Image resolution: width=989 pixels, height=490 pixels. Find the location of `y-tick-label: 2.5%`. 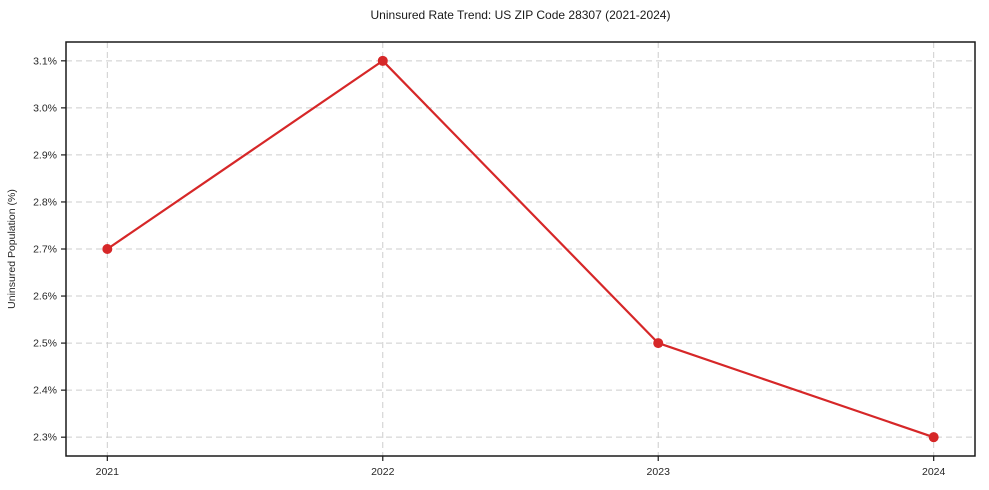

y-tick-label: 2.5% is located at coordinates (45, 344).